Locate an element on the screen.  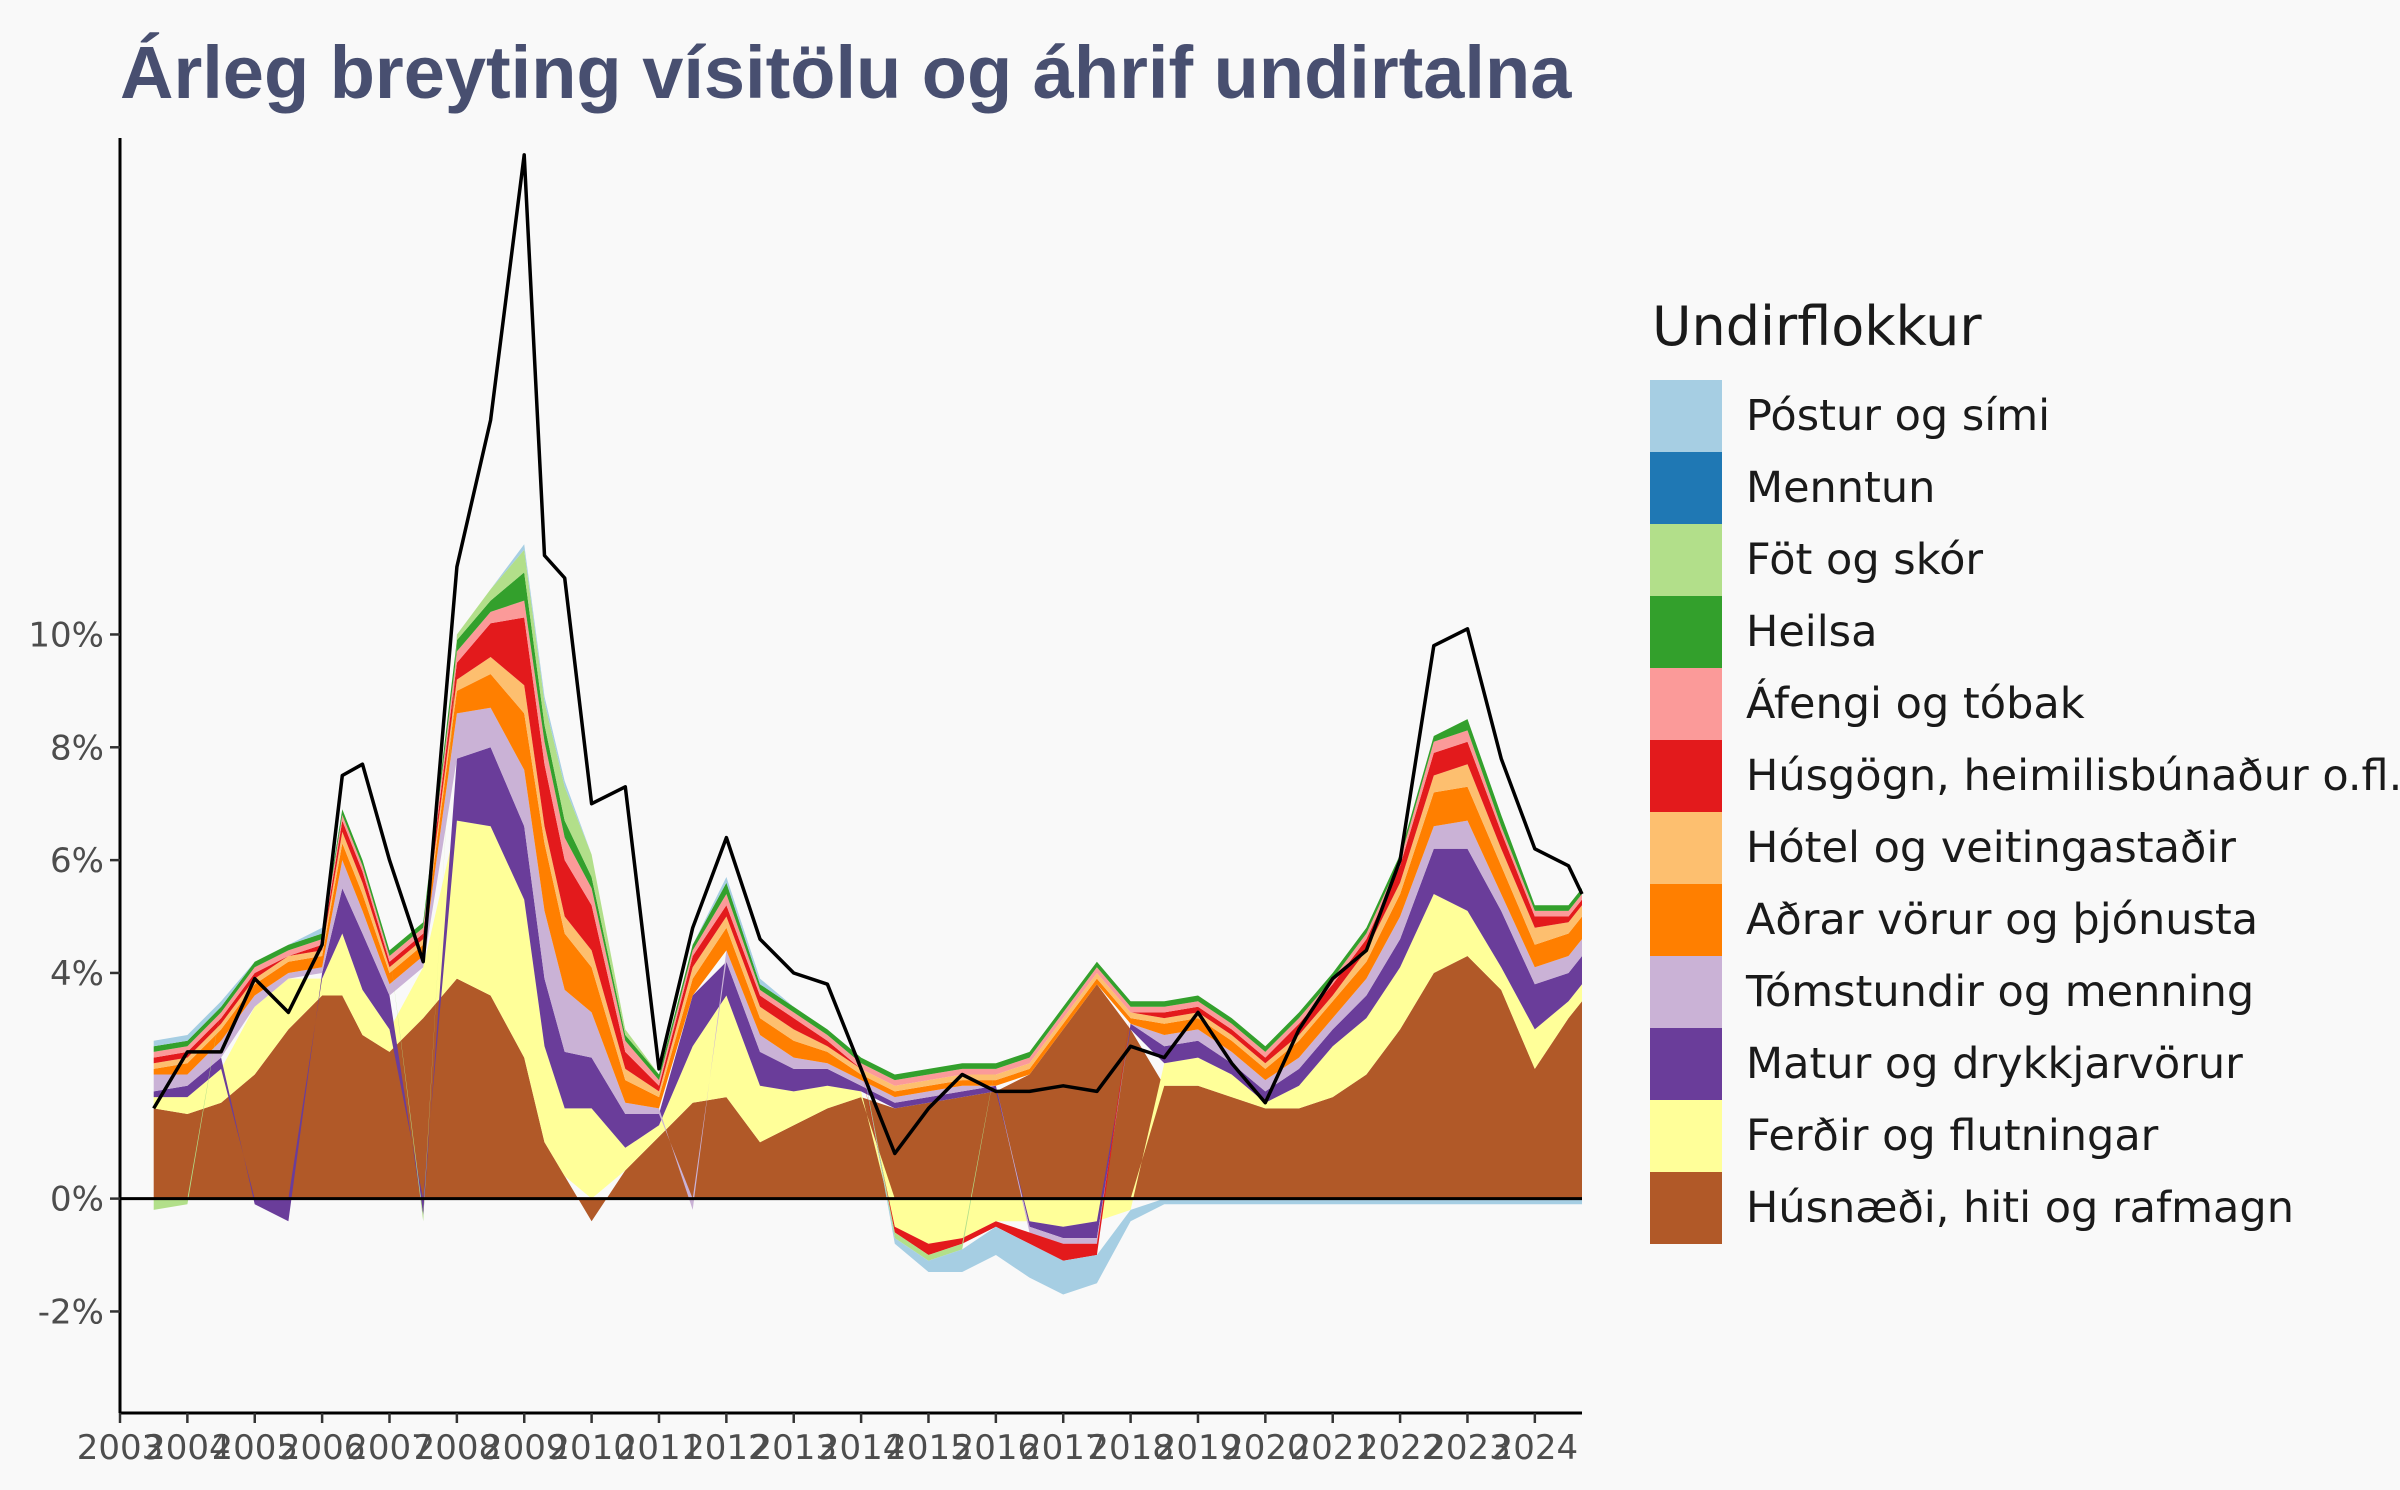
x-tick-label: 2009 is located at coordinates (524, 1448).